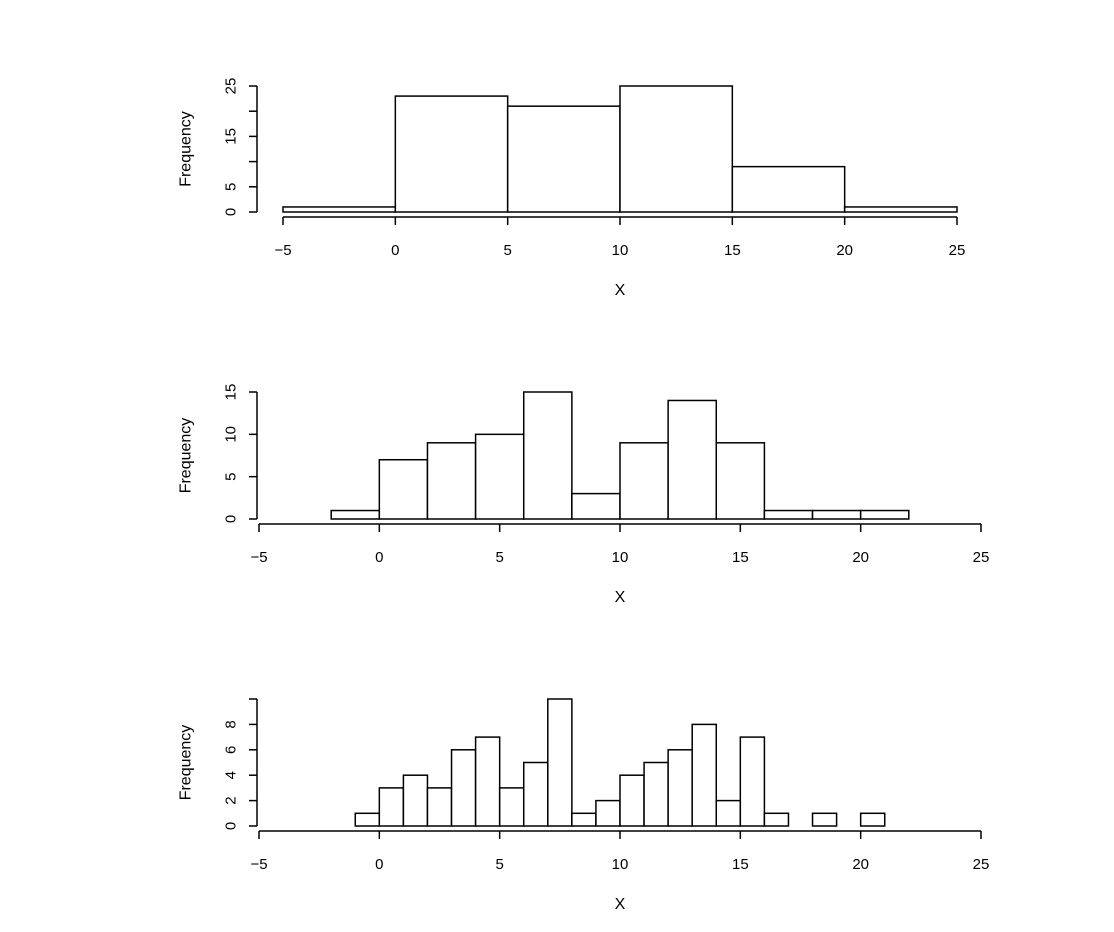 This screenshot has height=932, width=1114. What do you see at coordinates (231, 775) in the screenshot?
I see `y-tick-label: 4` at bounding box center [231, 775].